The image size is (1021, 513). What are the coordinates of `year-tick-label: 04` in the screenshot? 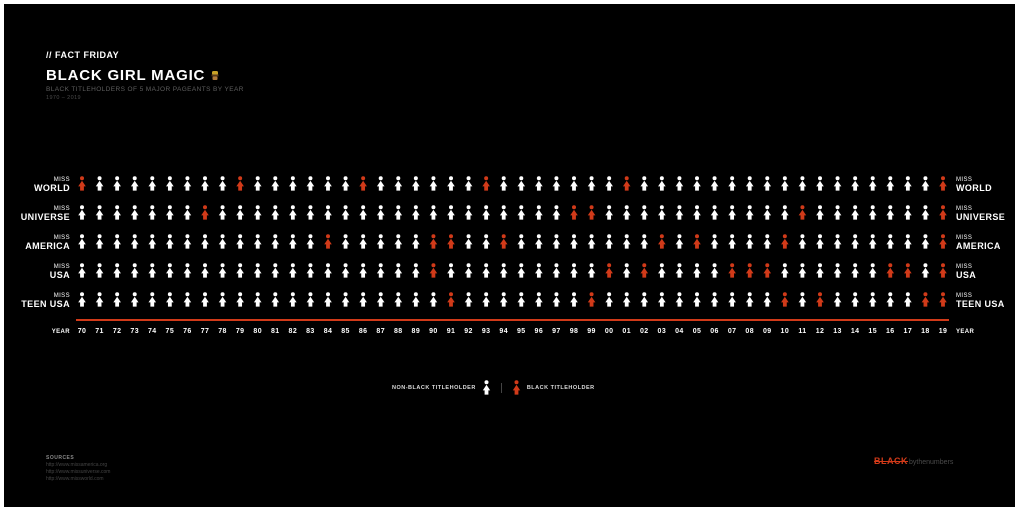 It's located at (679, 331).